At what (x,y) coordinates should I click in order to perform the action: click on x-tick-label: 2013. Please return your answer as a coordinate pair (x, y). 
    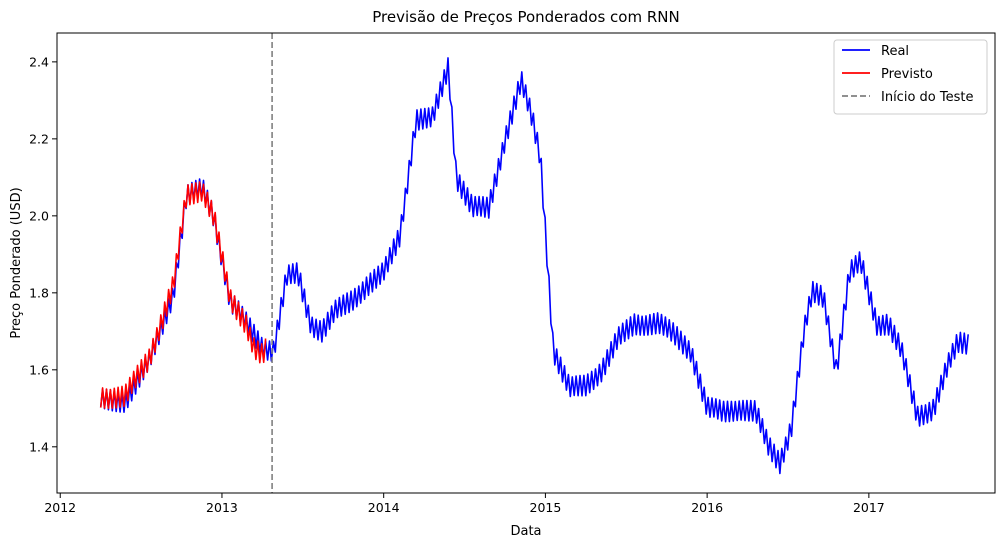
    Looking at the image, I should click on (222, 507).